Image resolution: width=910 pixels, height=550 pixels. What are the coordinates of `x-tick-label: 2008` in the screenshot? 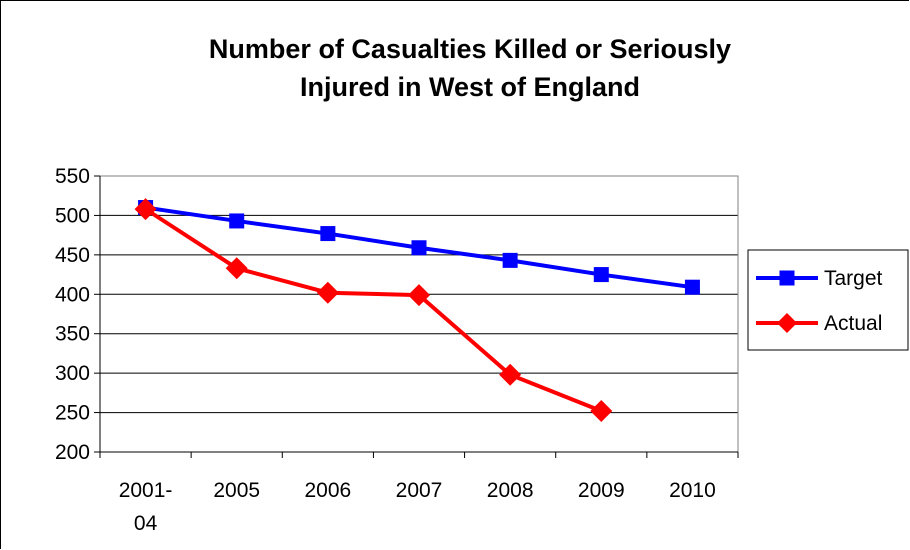 It's located at (510, 490).